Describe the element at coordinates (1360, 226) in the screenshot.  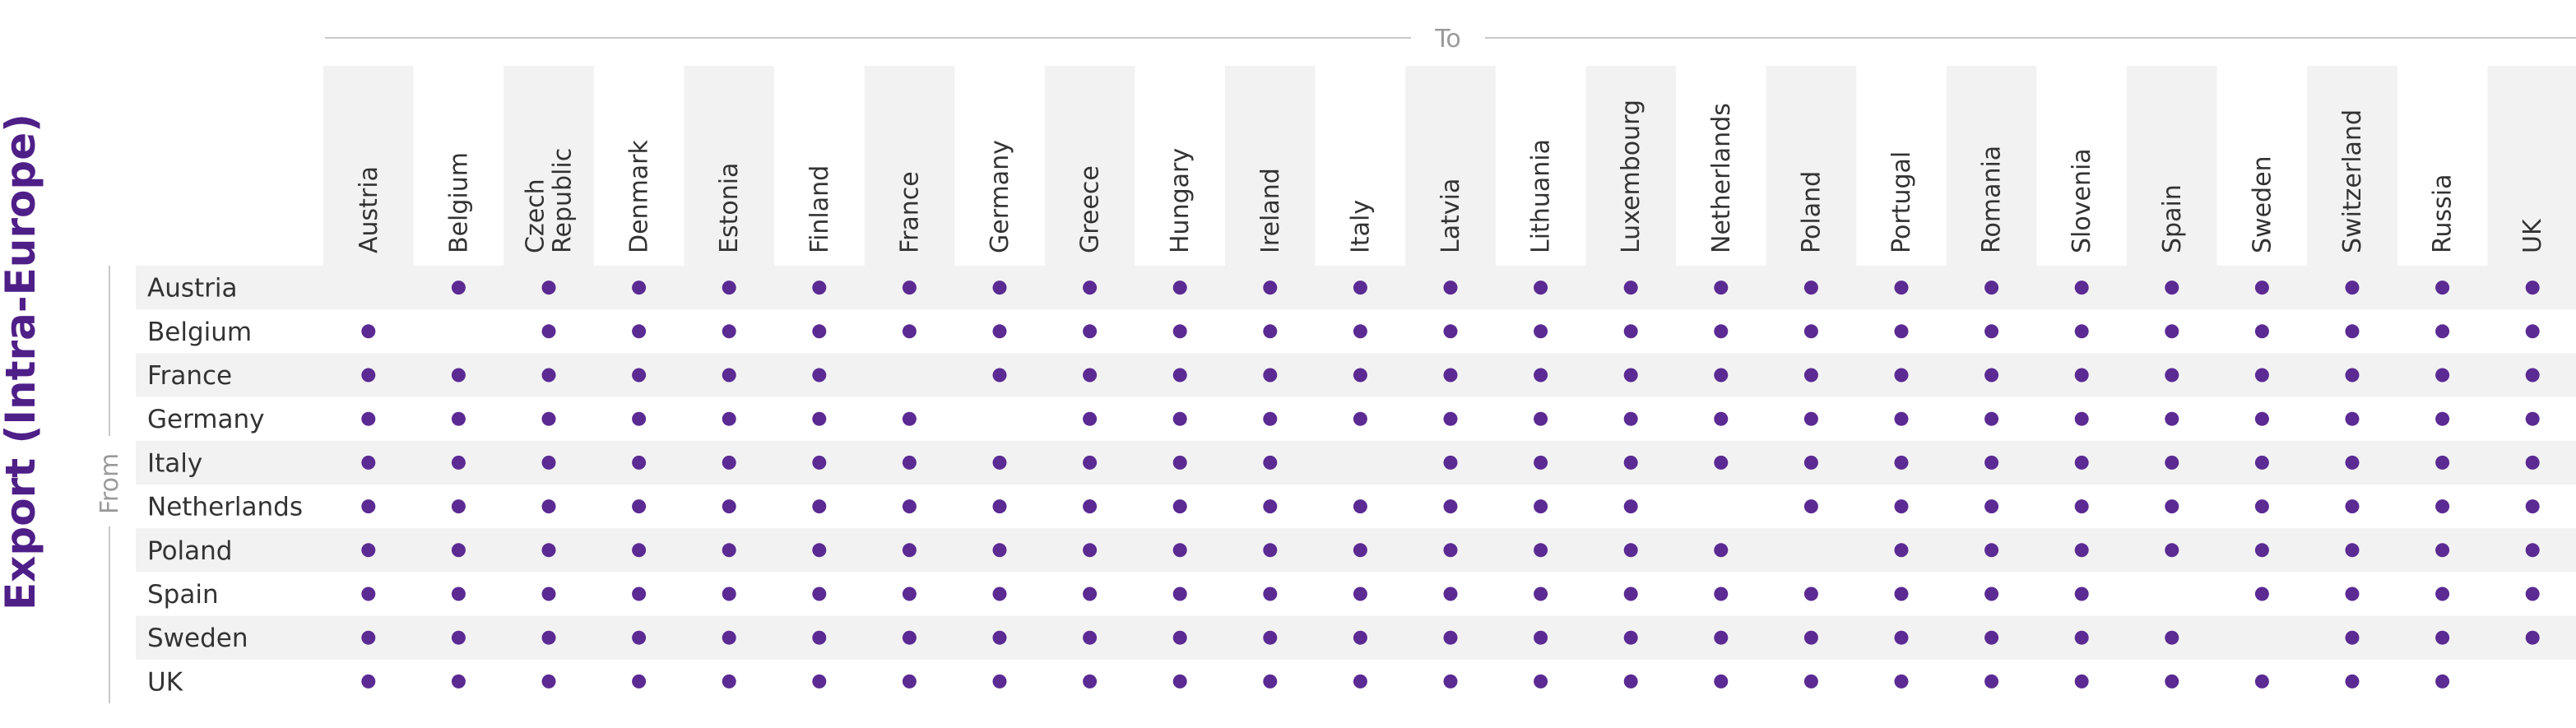
I see `column-label: Italy` at that location.